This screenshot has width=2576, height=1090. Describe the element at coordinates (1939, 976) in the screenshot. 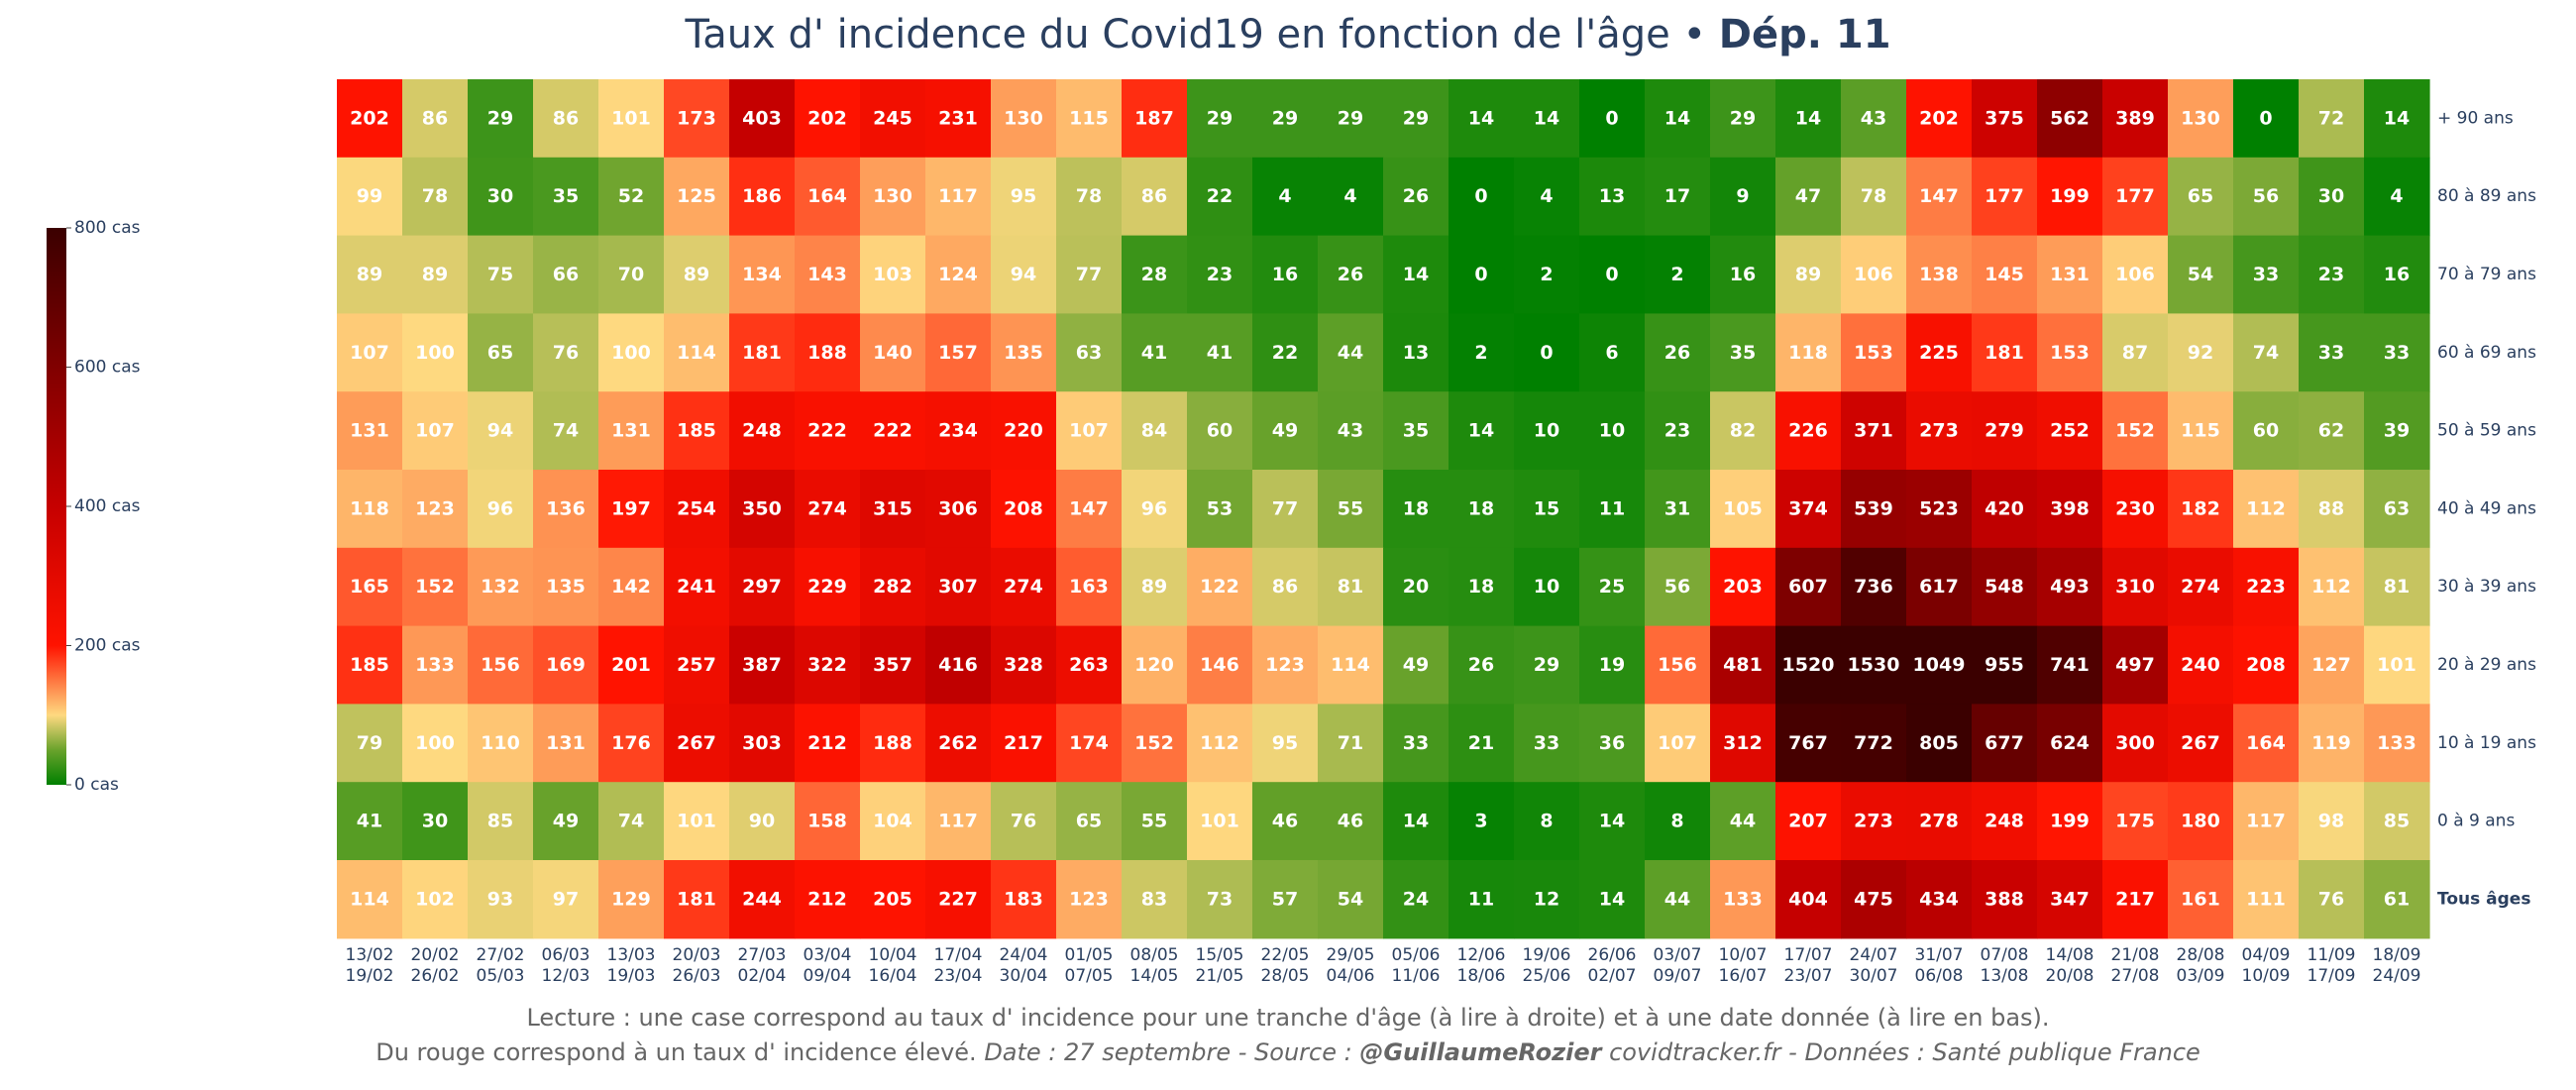

I see `column-label-end: 06/08` at that location.